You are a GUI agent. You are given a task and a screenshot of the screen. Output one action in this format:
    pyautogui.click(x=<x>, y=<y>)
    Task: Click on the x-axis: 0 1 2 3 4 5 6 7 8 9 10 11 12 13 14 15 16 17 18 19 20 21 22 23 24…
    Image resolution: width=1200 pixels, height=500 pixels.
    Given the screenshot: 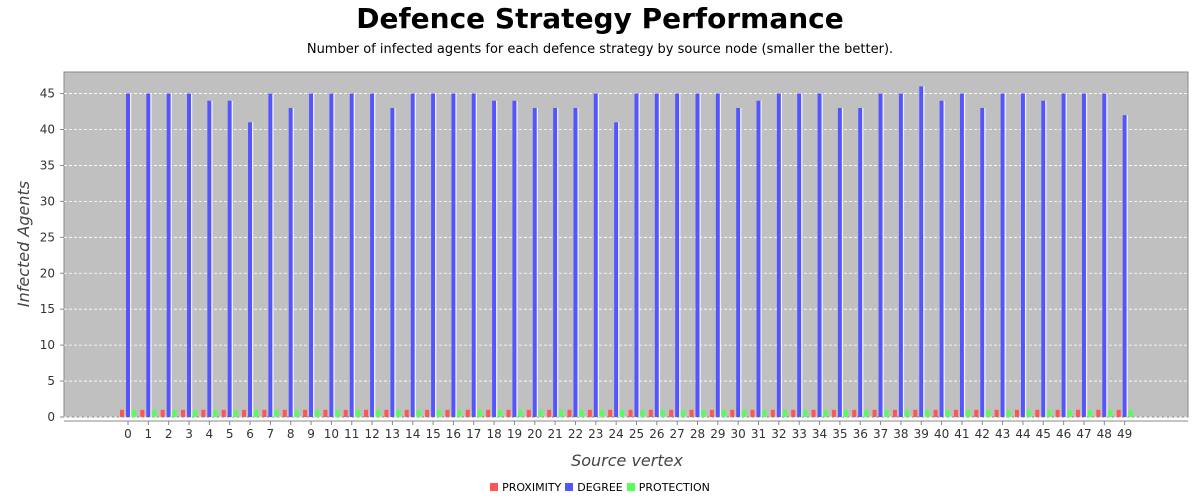 What is the action you would take?
    pyautogui.click(x=626, y=430)
    